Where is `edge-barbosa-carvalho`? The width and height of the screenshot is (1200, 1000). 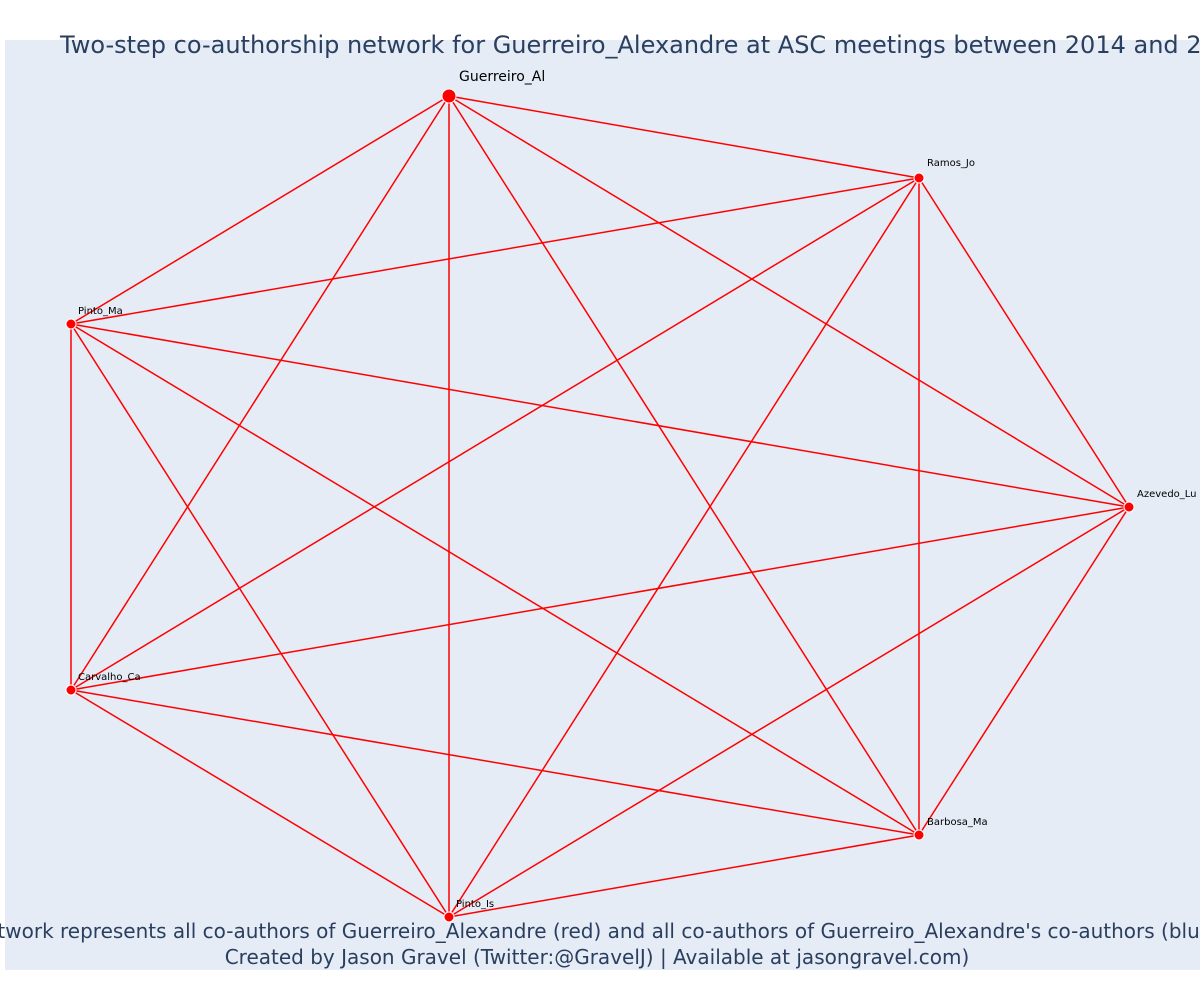
edge-barbosa-carvalho is located at coordinates (495, 762).